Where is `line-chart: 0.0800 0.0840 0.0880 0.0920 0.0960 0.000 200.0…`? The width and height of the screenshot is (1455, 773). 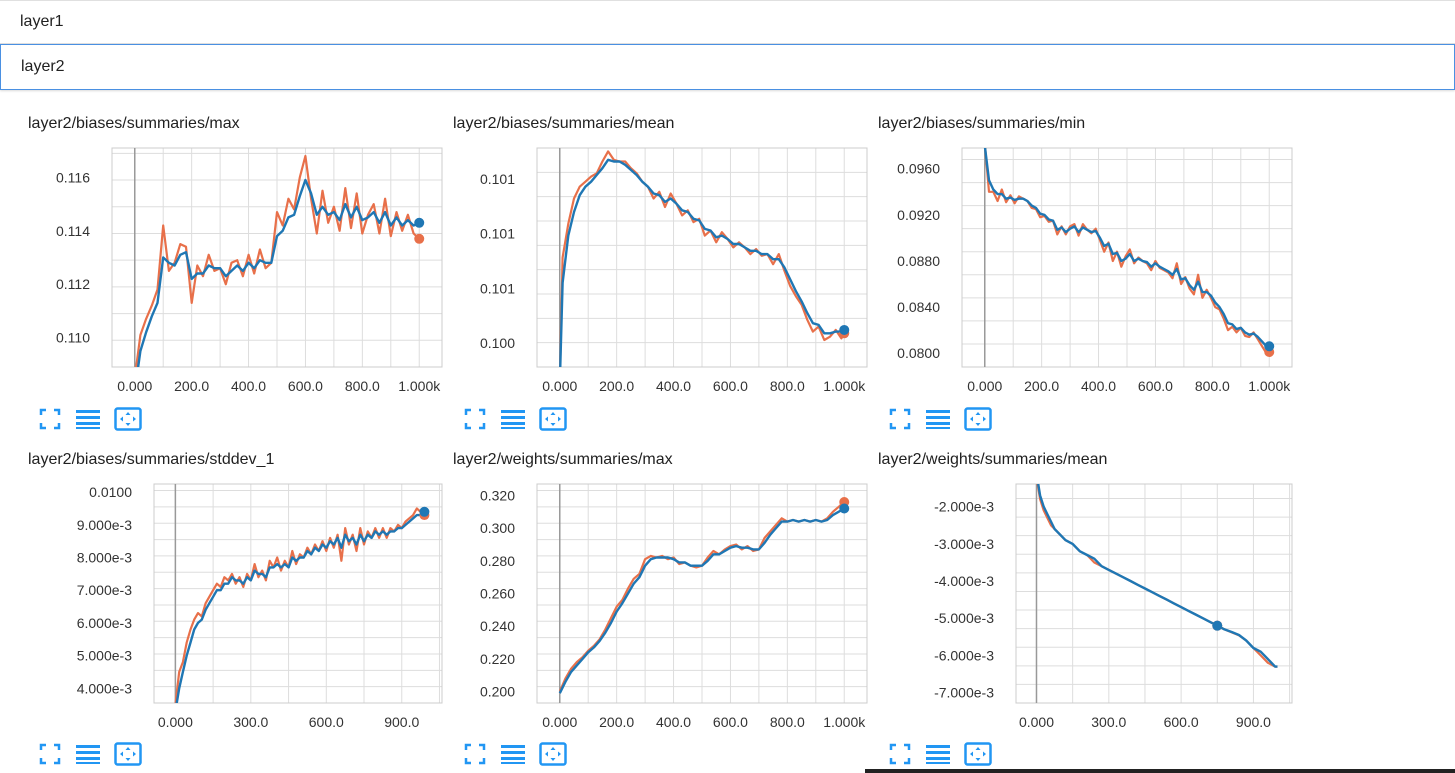 line-chart: 0.0800 0.0840 0.0880 0.0920 0.0960 0.000 200.0… is located at coordinates (1090, 260).